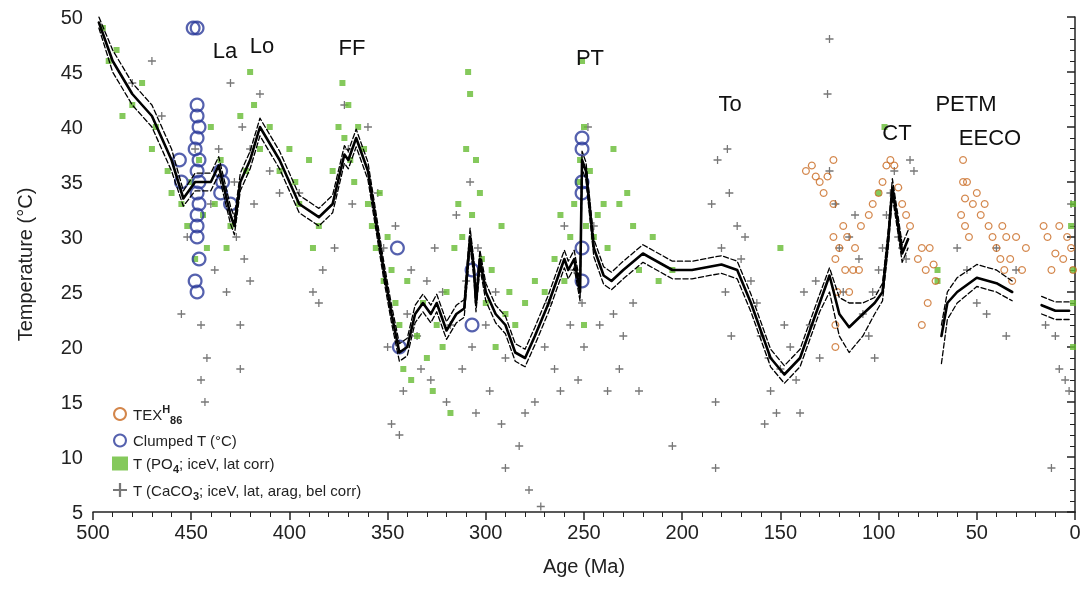 This screenshot has width=1089, height=602. Describe the element at coordinates (71, 237) in the screenshot. I see `y-tick-label: 30` at that location.